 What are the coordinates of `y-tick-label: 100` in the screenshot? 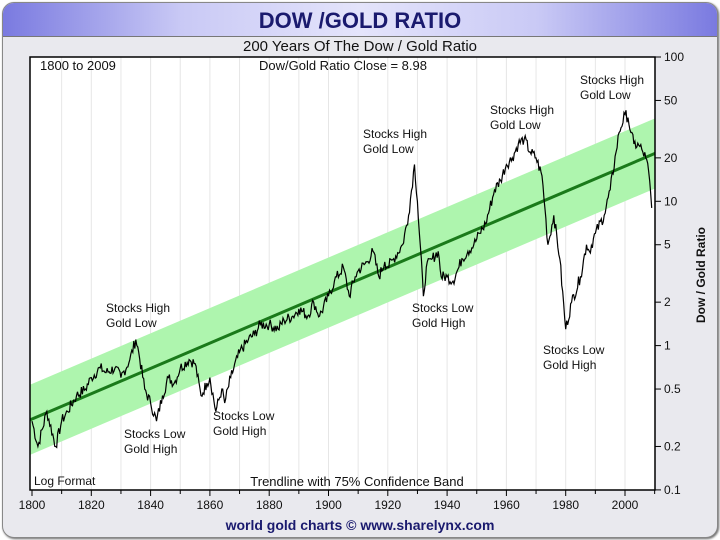 It's located at (674, 57).